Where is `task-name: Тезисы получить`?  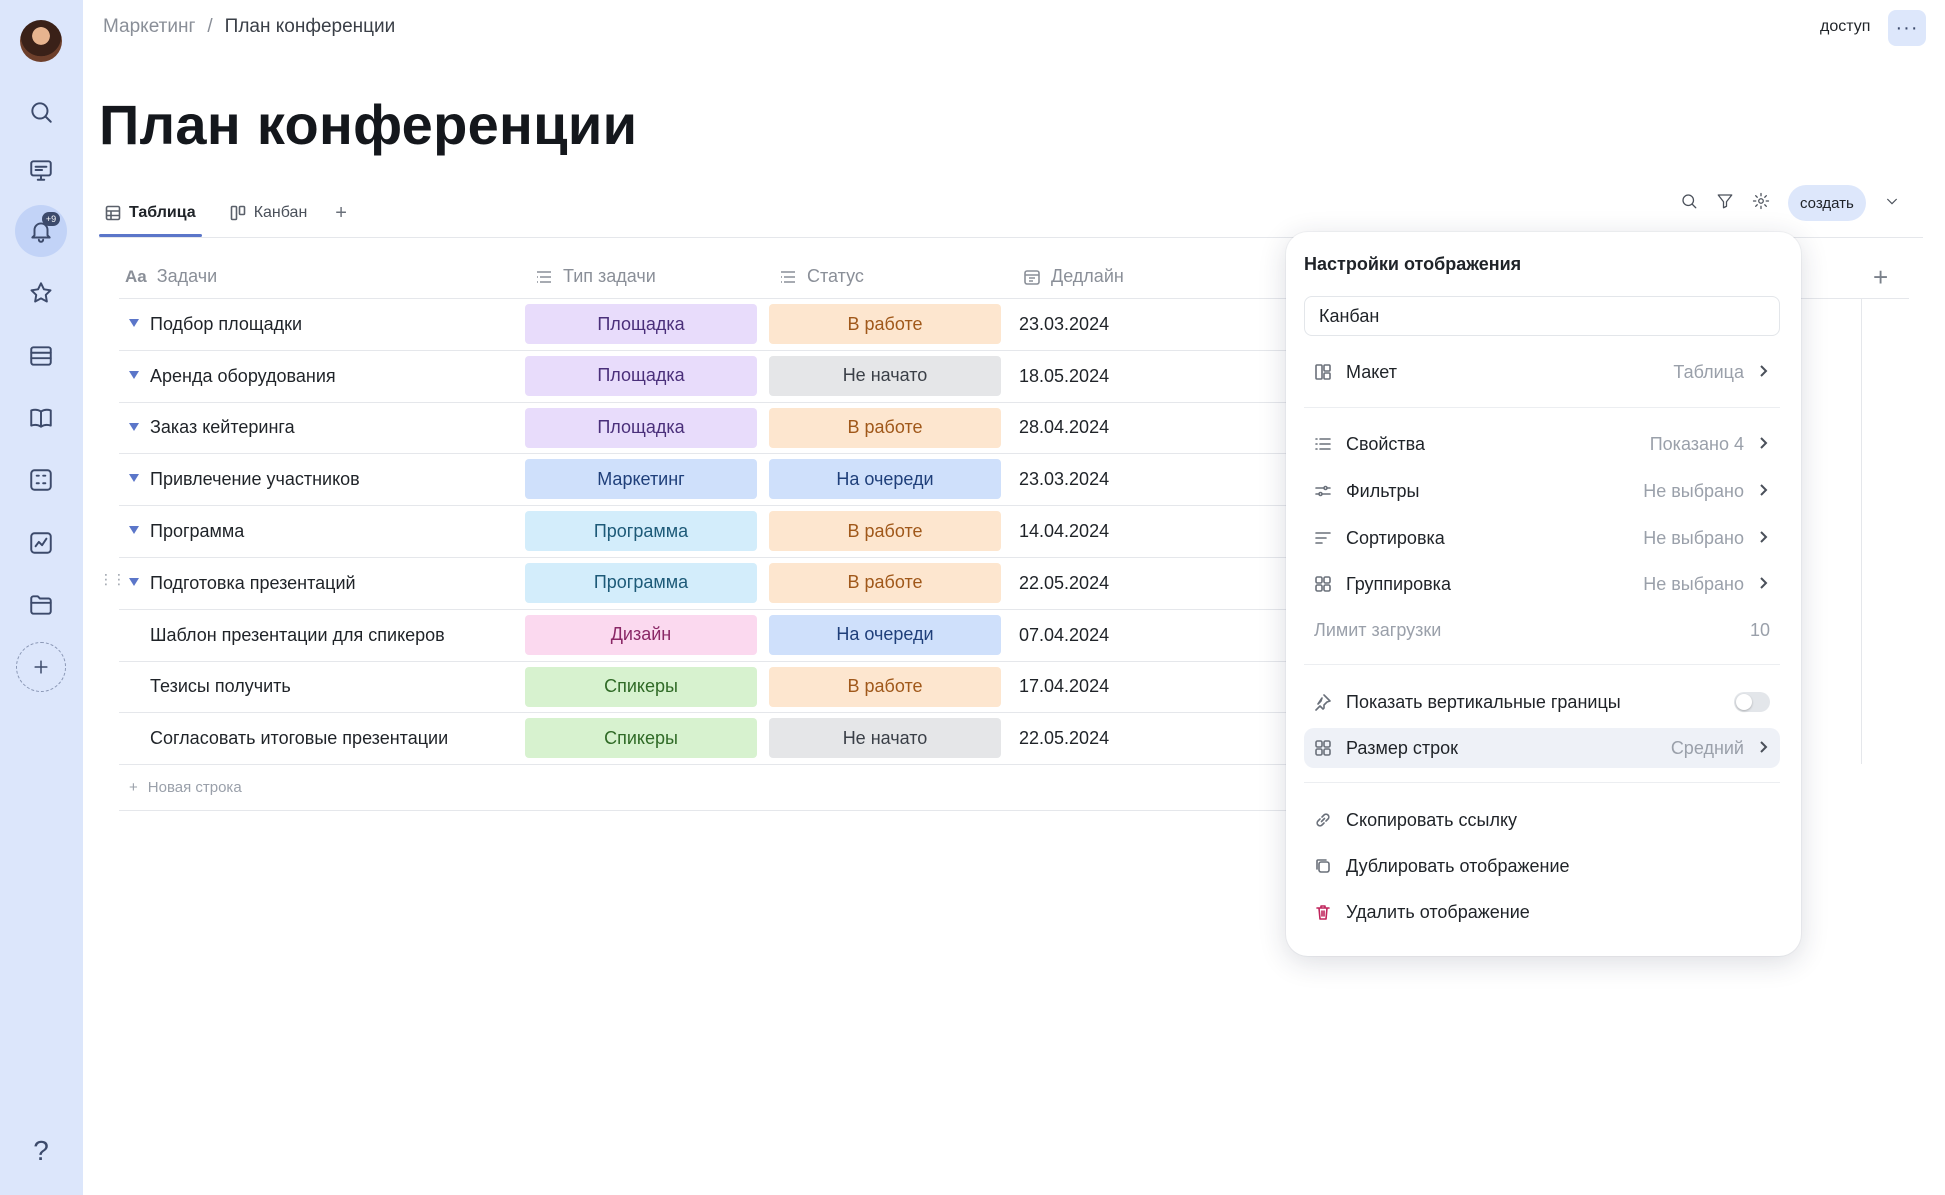
task-name: Тезисы получить is located at coordinates (220, 686).